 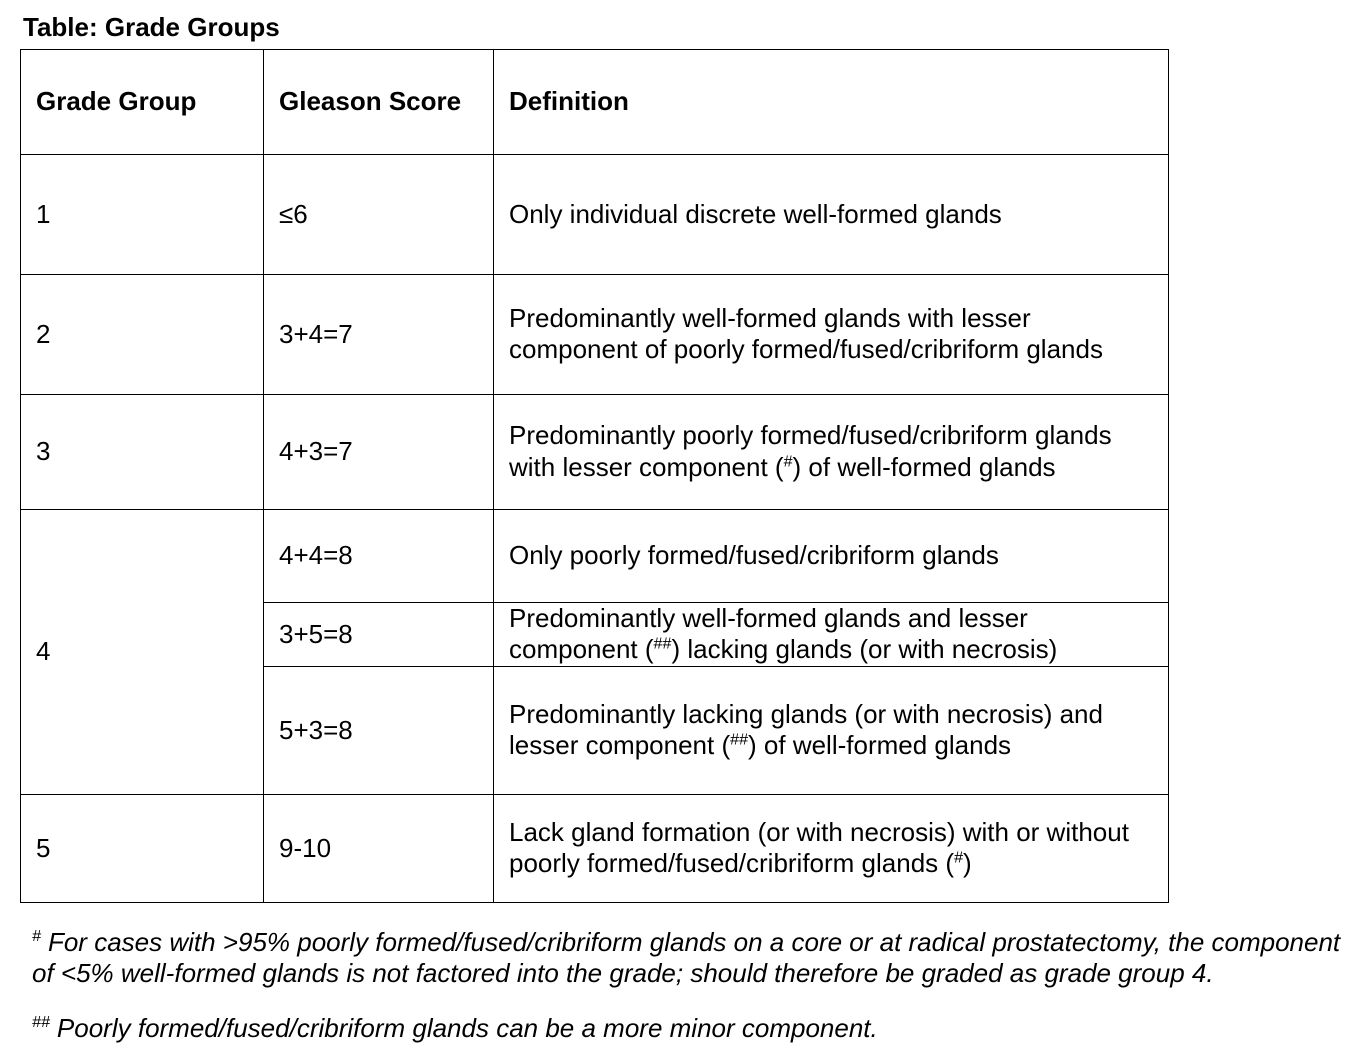 I want to click on column-header-definition: Definition, so click(x=831, y=101).